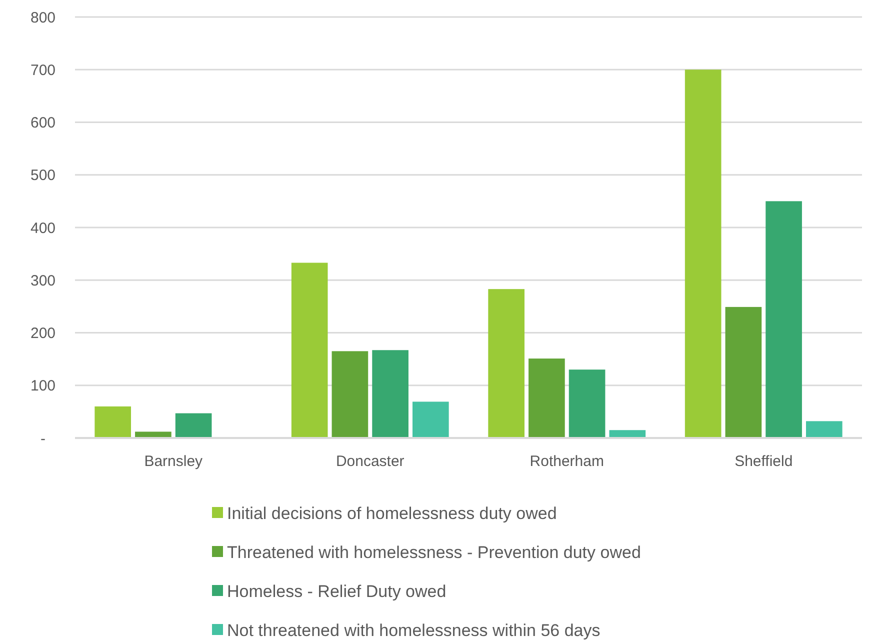 The height and width of the screenshot is (643, 872). What do you see at coordinates (392, 513) in the screenshot?
I see `legend-label: Initial decisions of homelessness duty owed` at bounding box center [392, 513].